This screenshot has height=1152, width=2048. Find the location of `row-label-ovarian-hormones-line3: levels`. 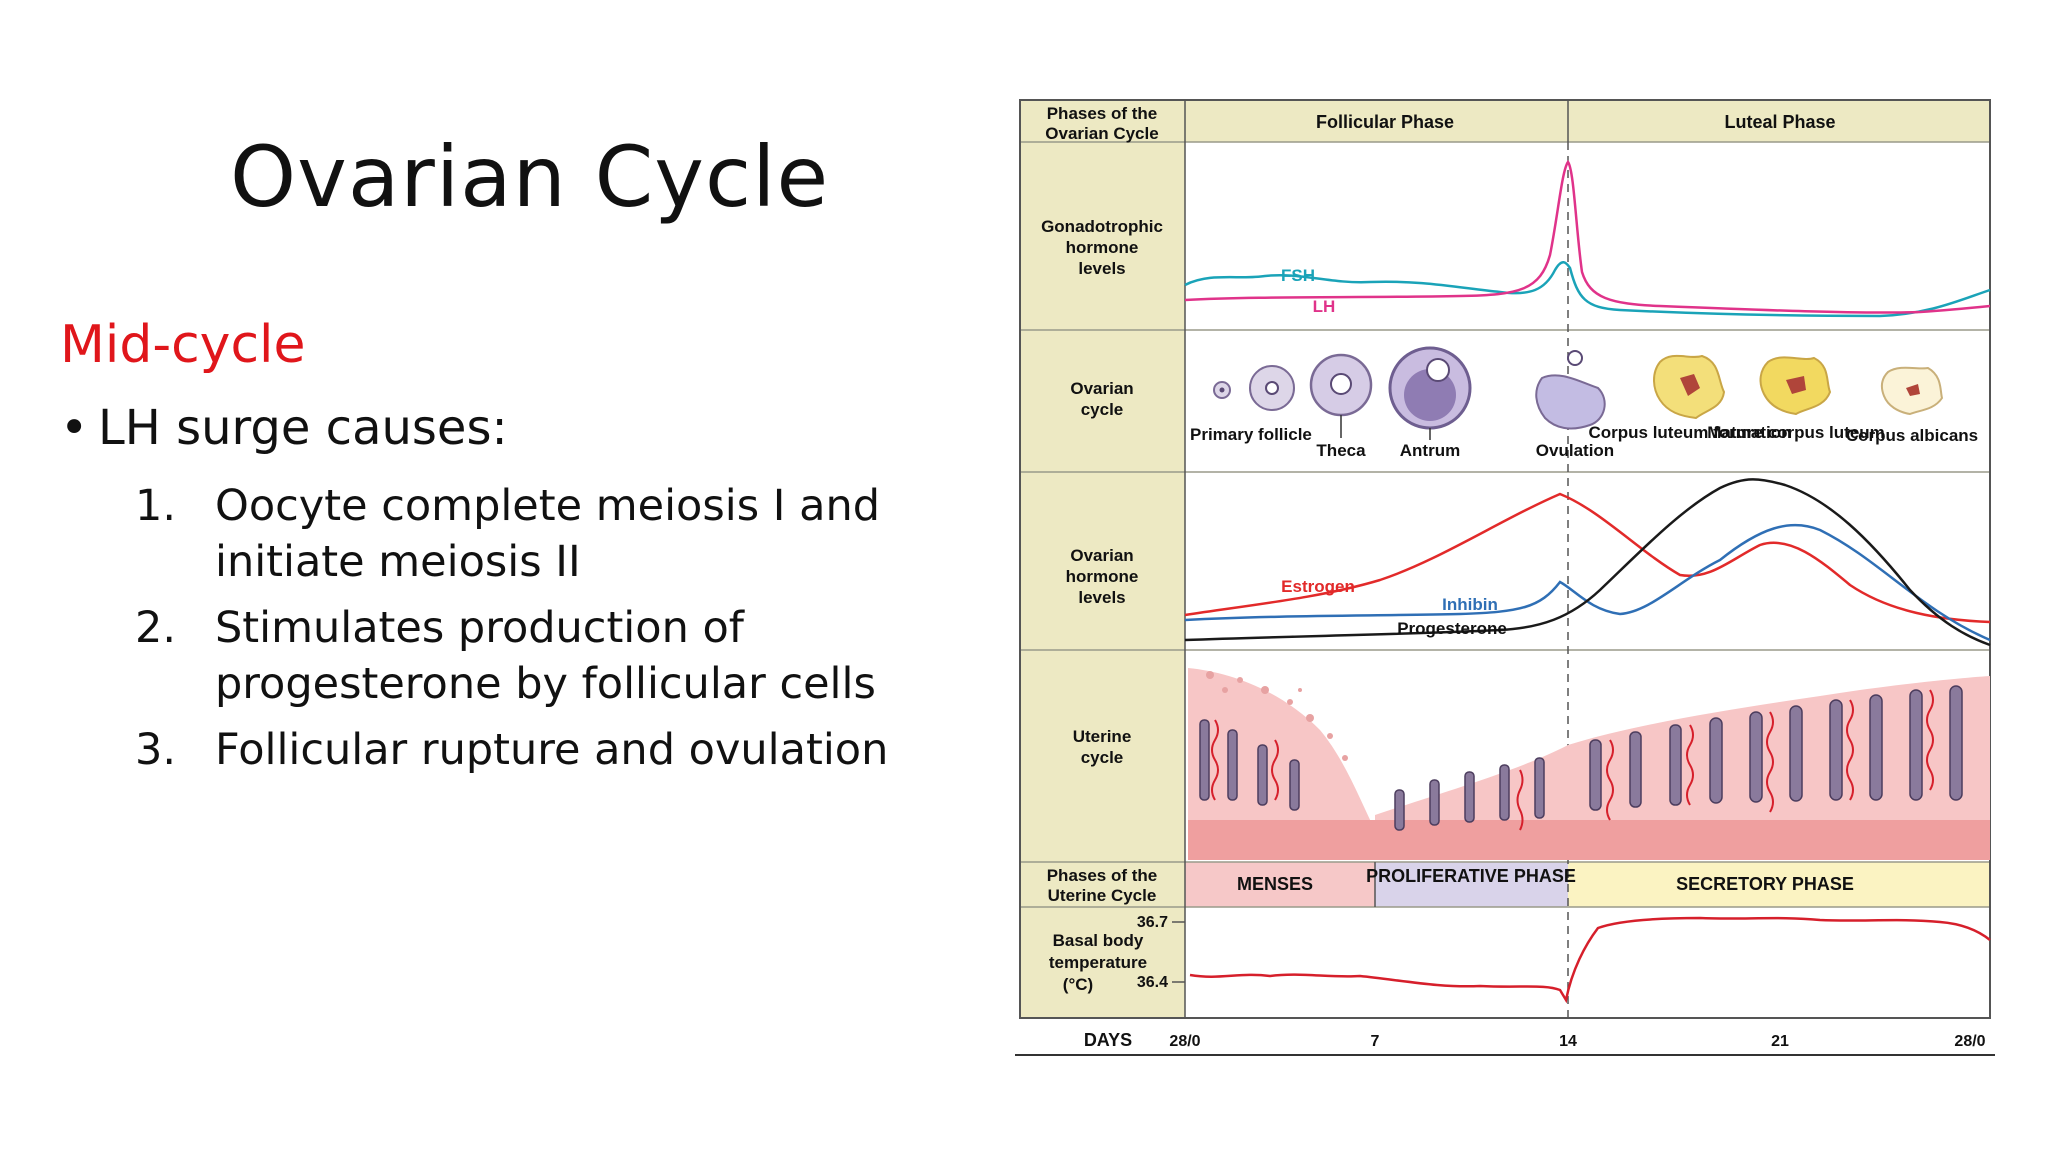

row-label-ovarian-hormones-line3: levels is located at coordinates (1101, 597).